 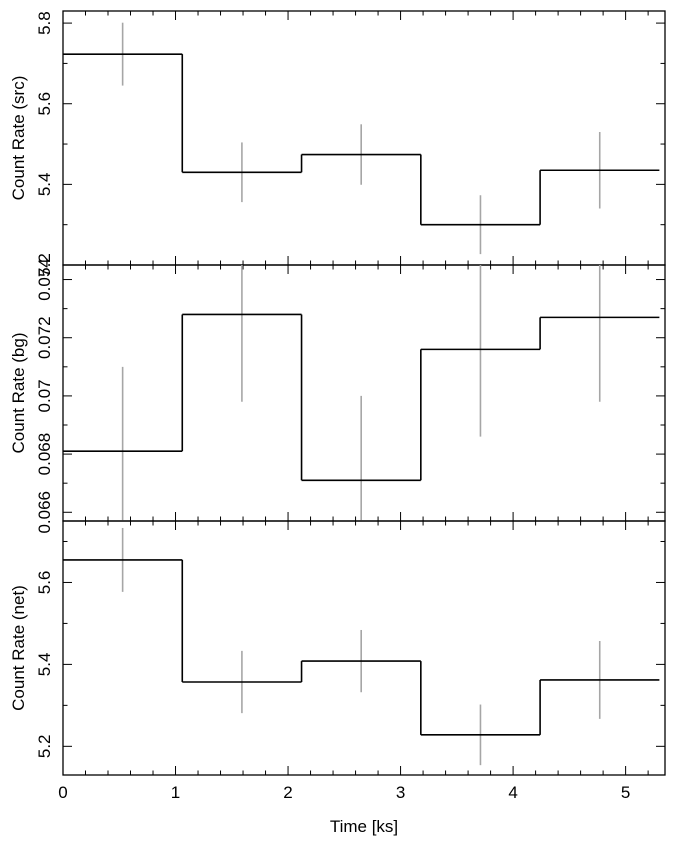 I want to click on panel-middle-y-tick-label: 0.07, so click(x=44, y=395).